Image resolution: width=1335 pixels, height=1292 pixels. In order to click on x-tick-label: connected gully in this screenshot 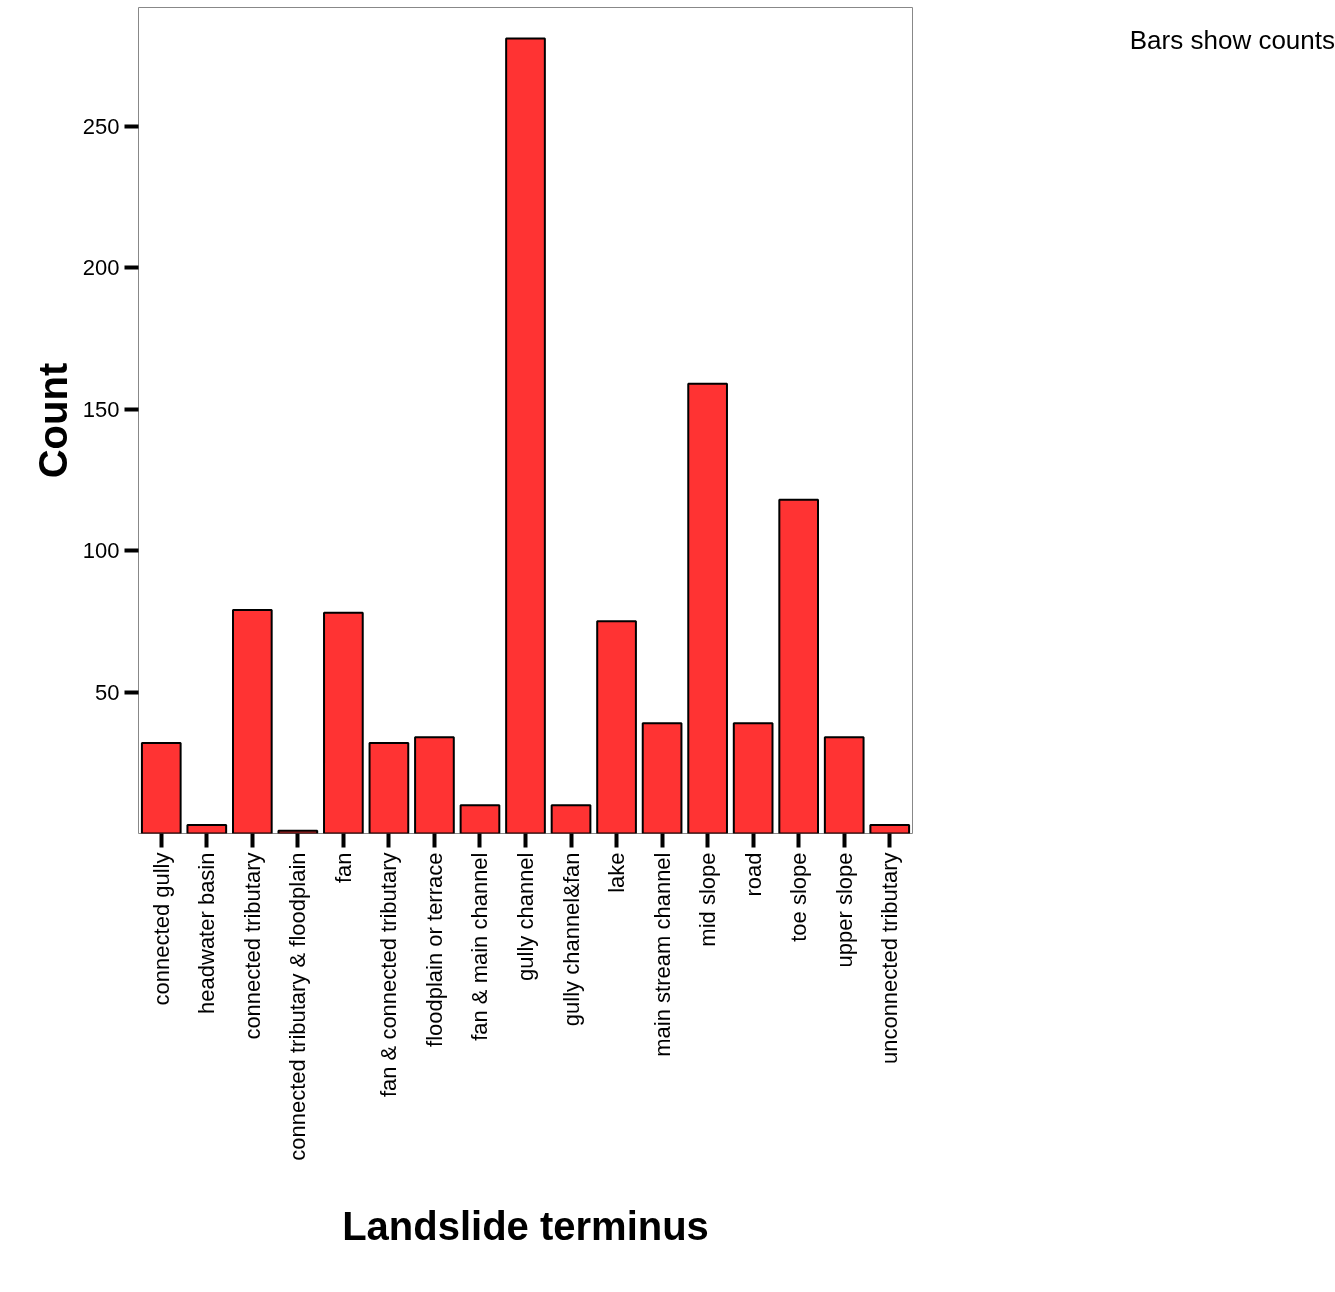, I will do `click(161, 929)`.